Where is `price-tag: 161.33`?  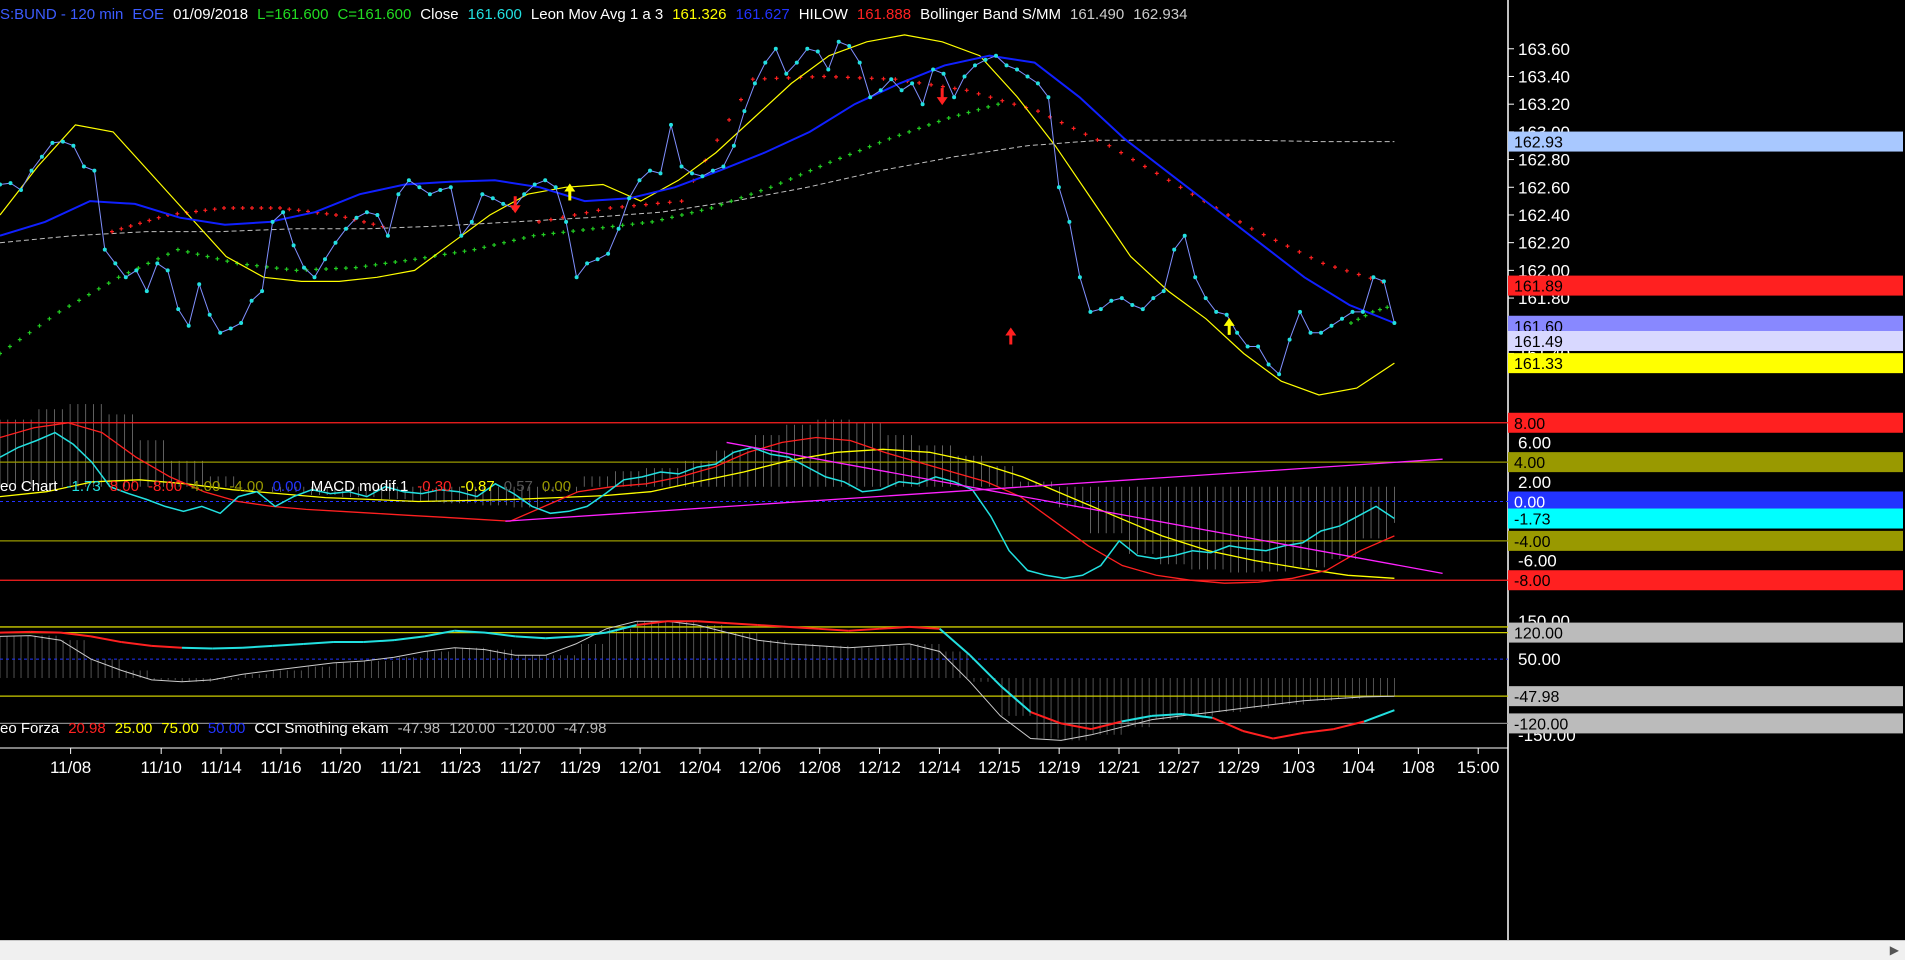 price-tag: 161.33 is located at coordinates (1538, 364).